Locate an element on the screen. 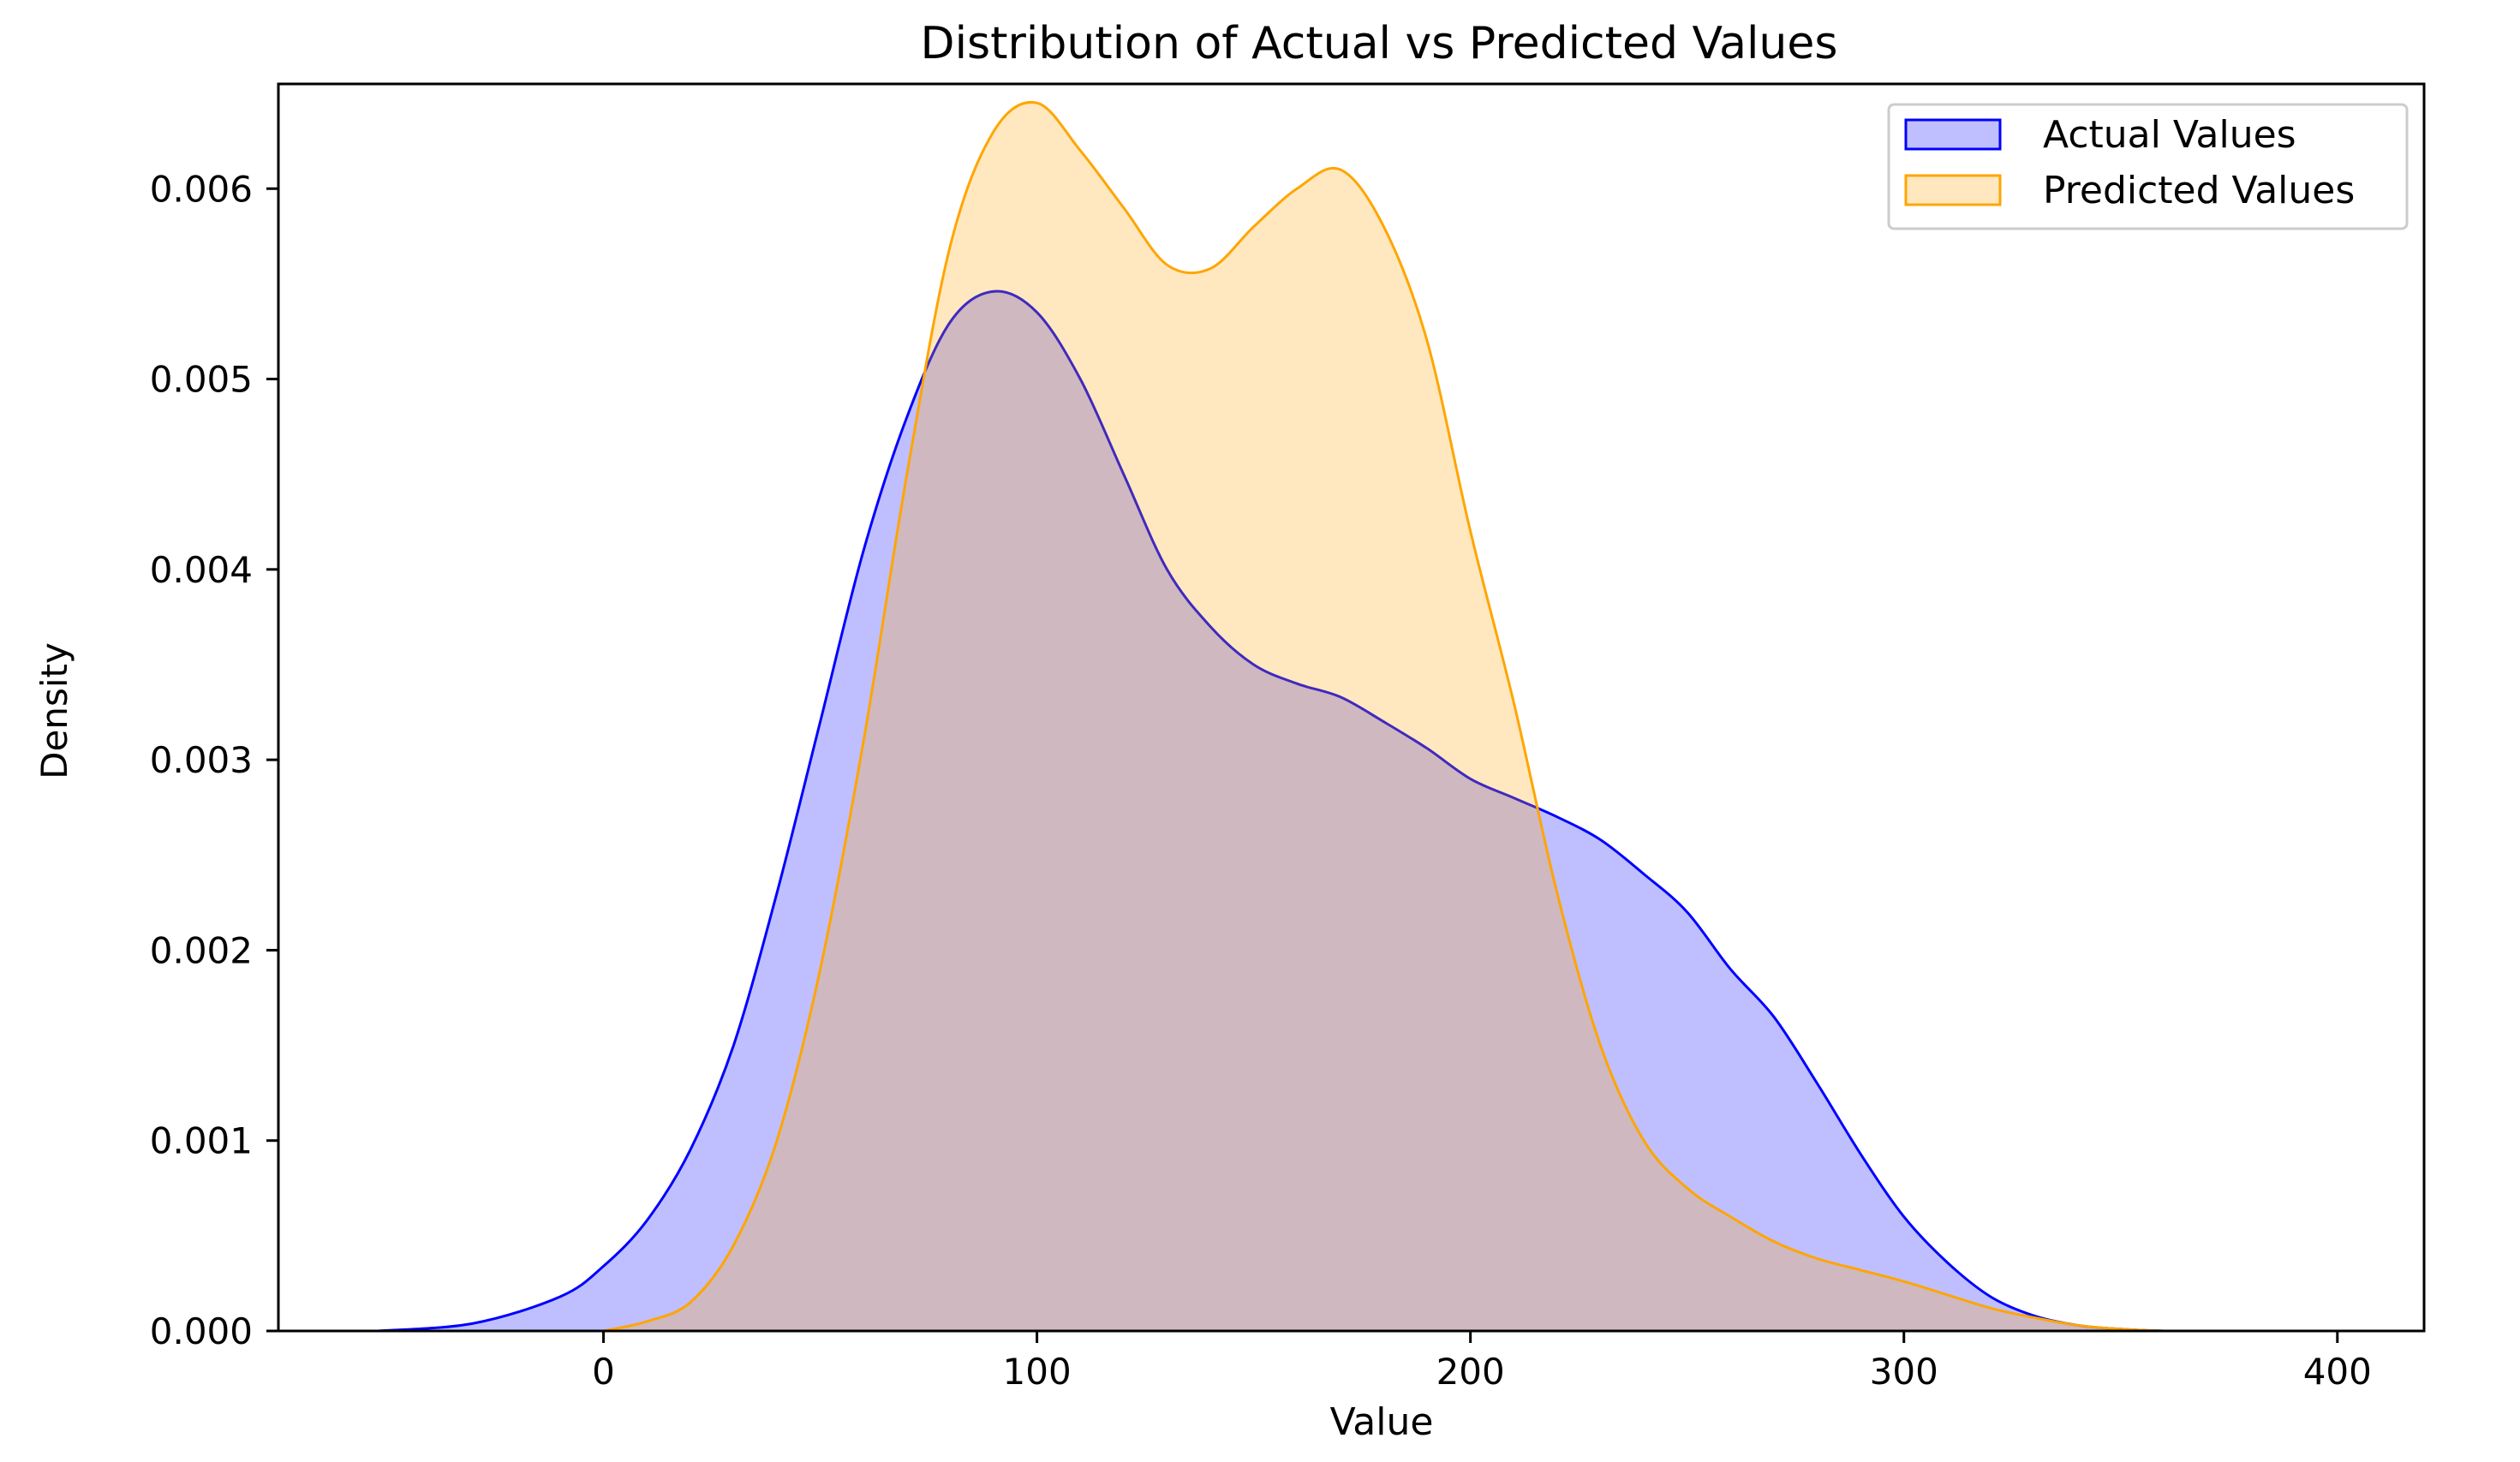 The height and width of the screenshot is (1462, 2520). legend-frame is located at coordinates (2148, 167).